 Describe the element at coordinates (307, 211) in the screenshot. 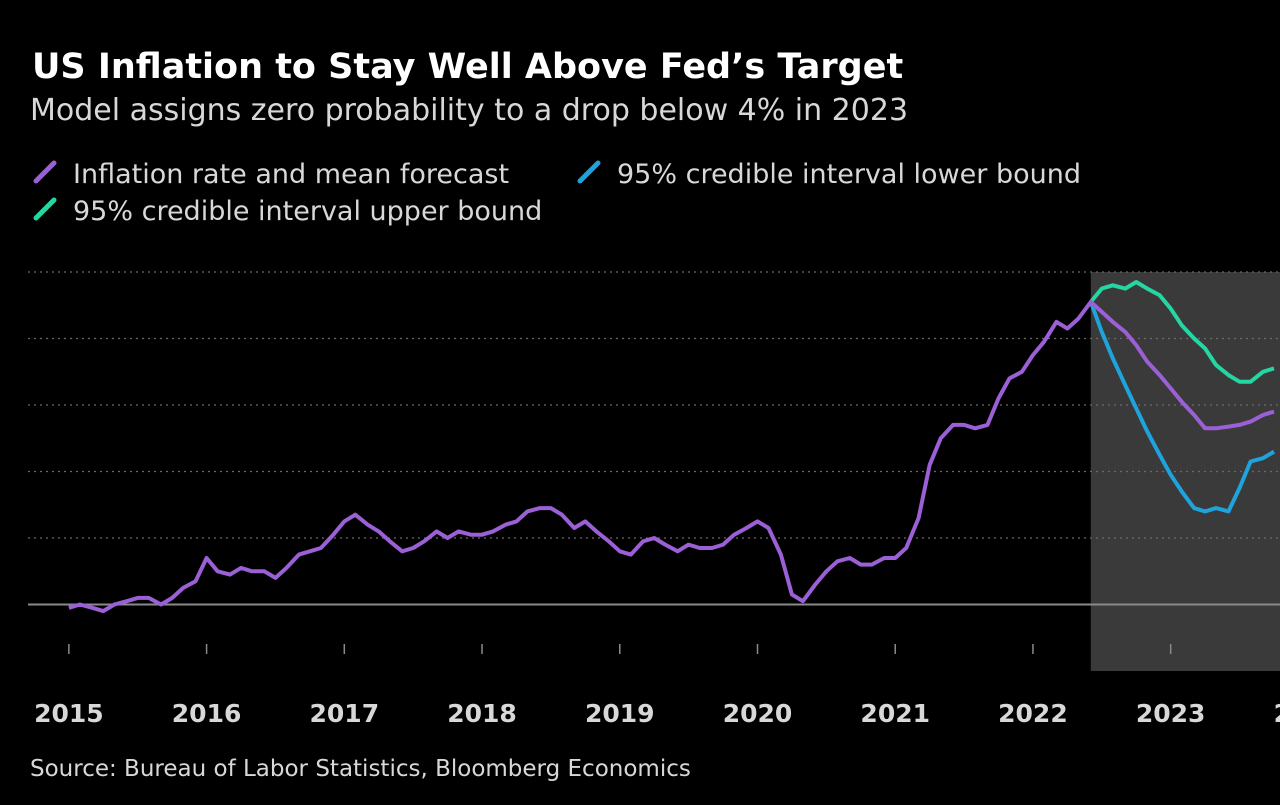

I see `legend-label: 95% credible interval upper bound` at that location.